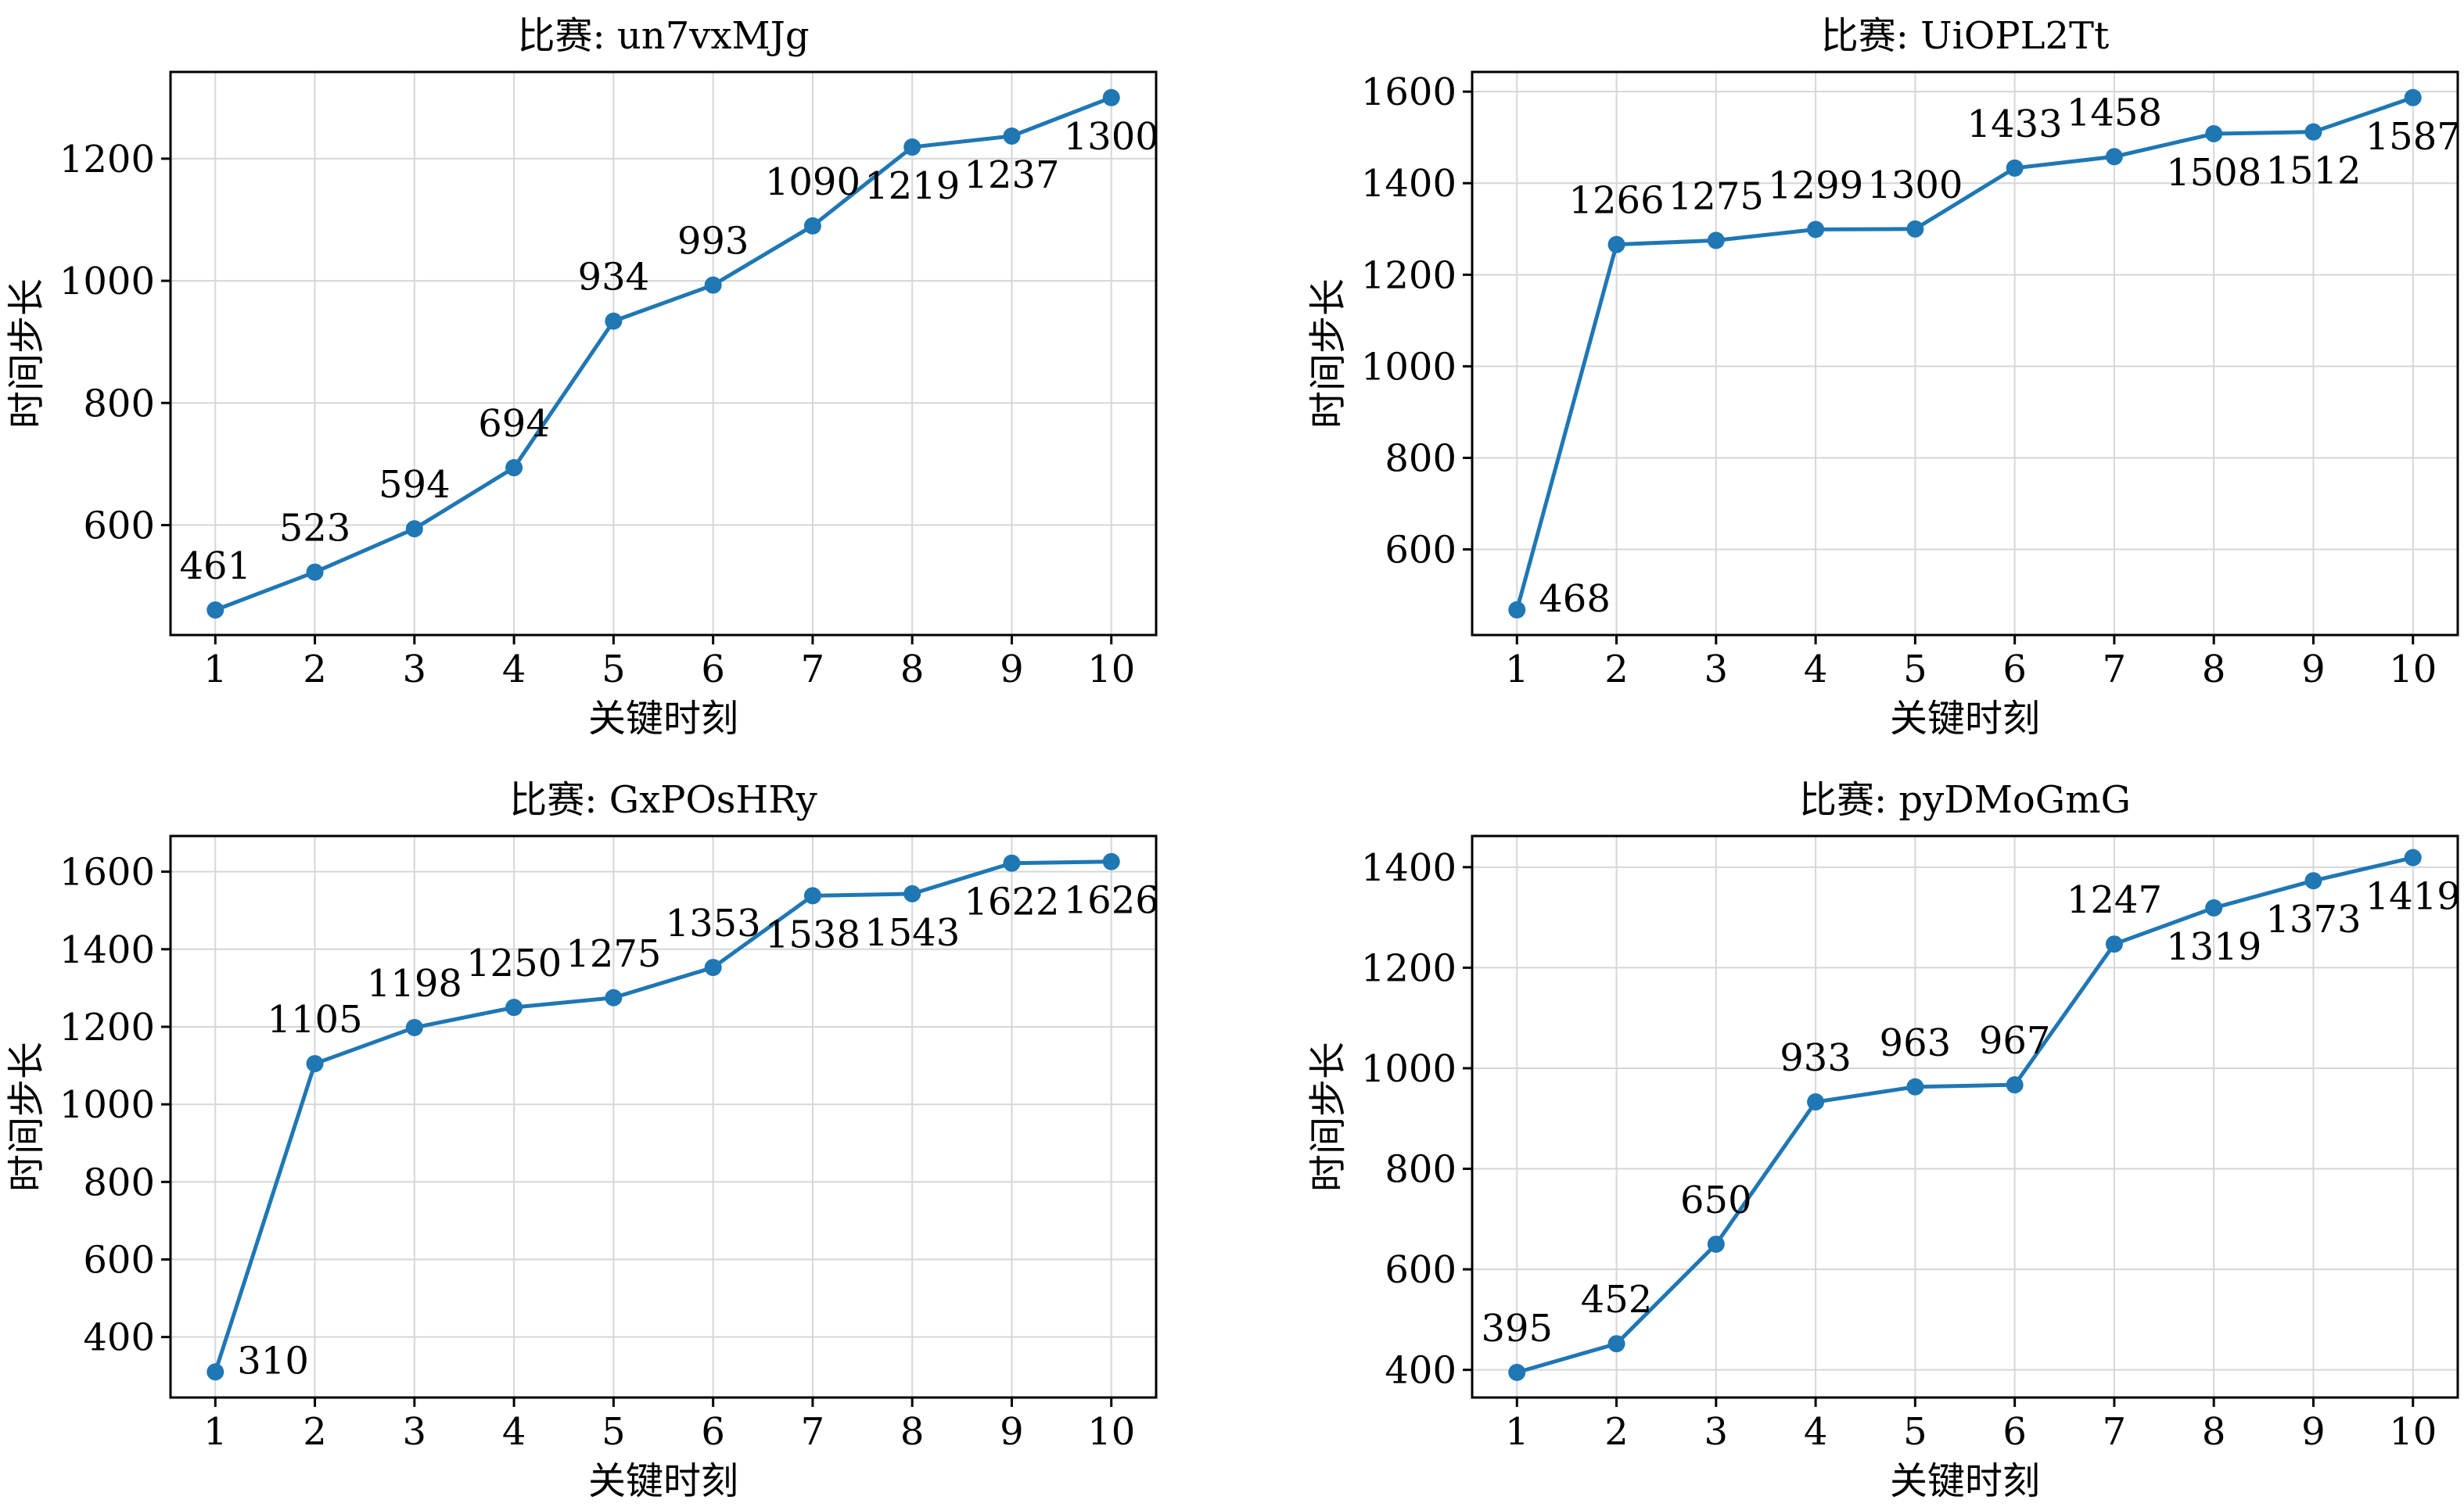 The width and height of the screenshot is (2464, 1507). I want to click on data-label: 694, so click(514, 424).